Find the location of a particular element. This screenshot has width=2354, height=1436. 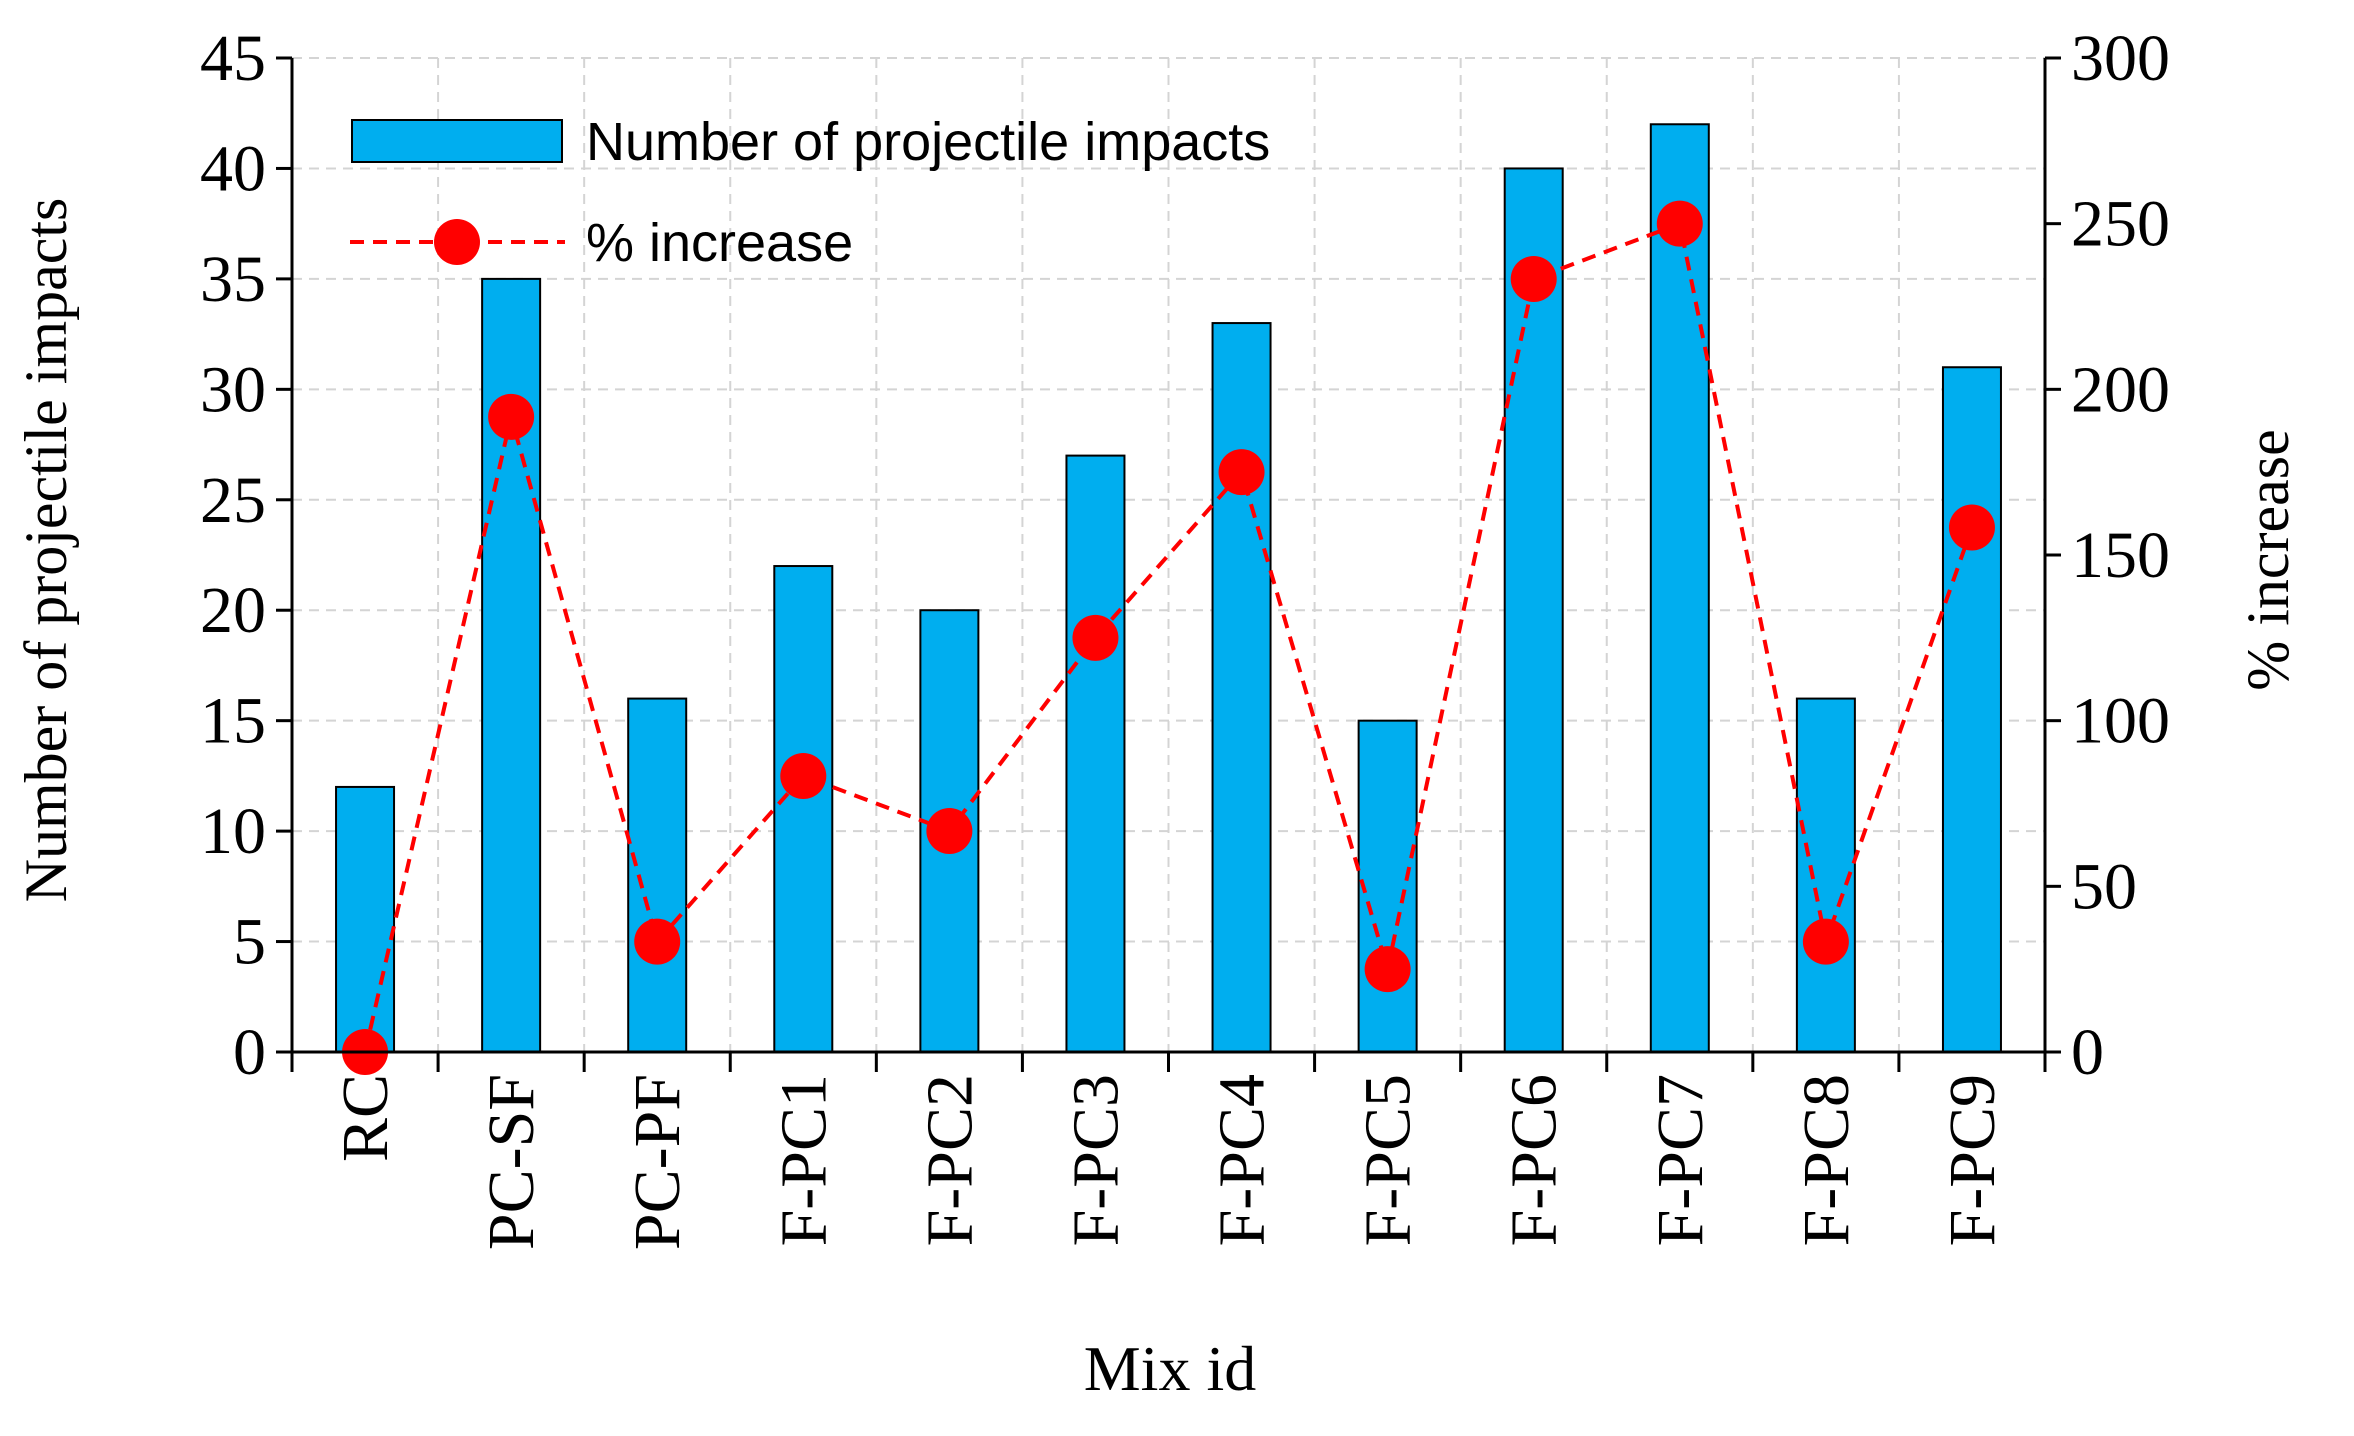

x-tick-label-PC-PF: PC-PF is located at coordinates (657, 1162).